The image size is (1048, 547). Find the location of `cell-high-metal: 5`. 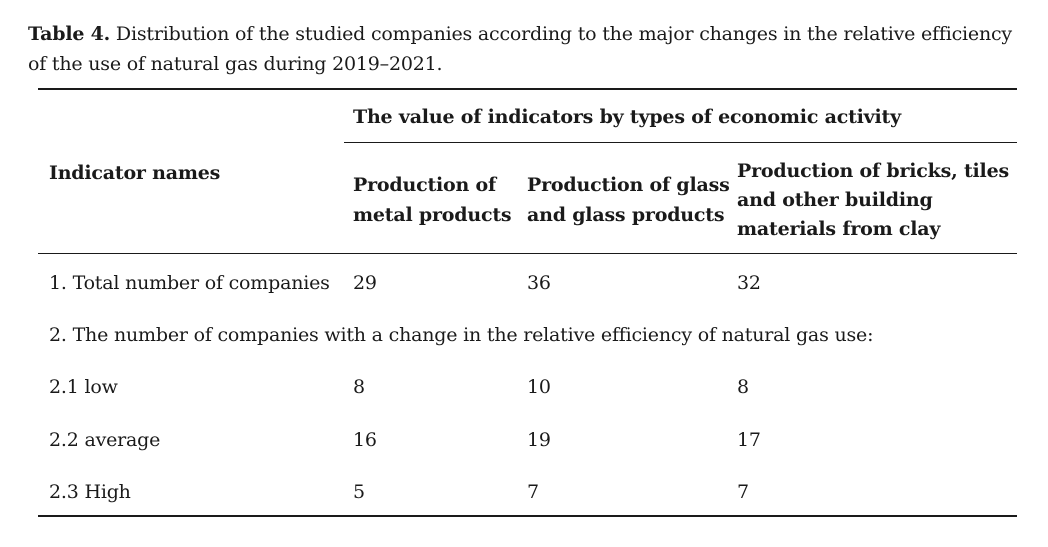

cell-high-metal: 5 is located at coordinates (359, 492).